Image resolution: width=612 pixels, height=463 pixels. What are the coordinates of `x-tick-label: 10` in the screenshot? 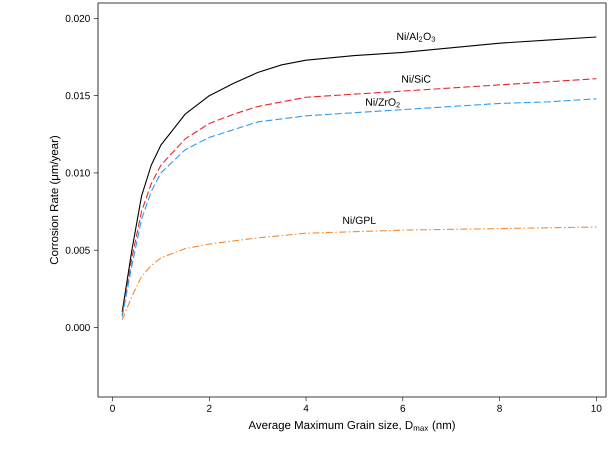 It's located at (597, 408).